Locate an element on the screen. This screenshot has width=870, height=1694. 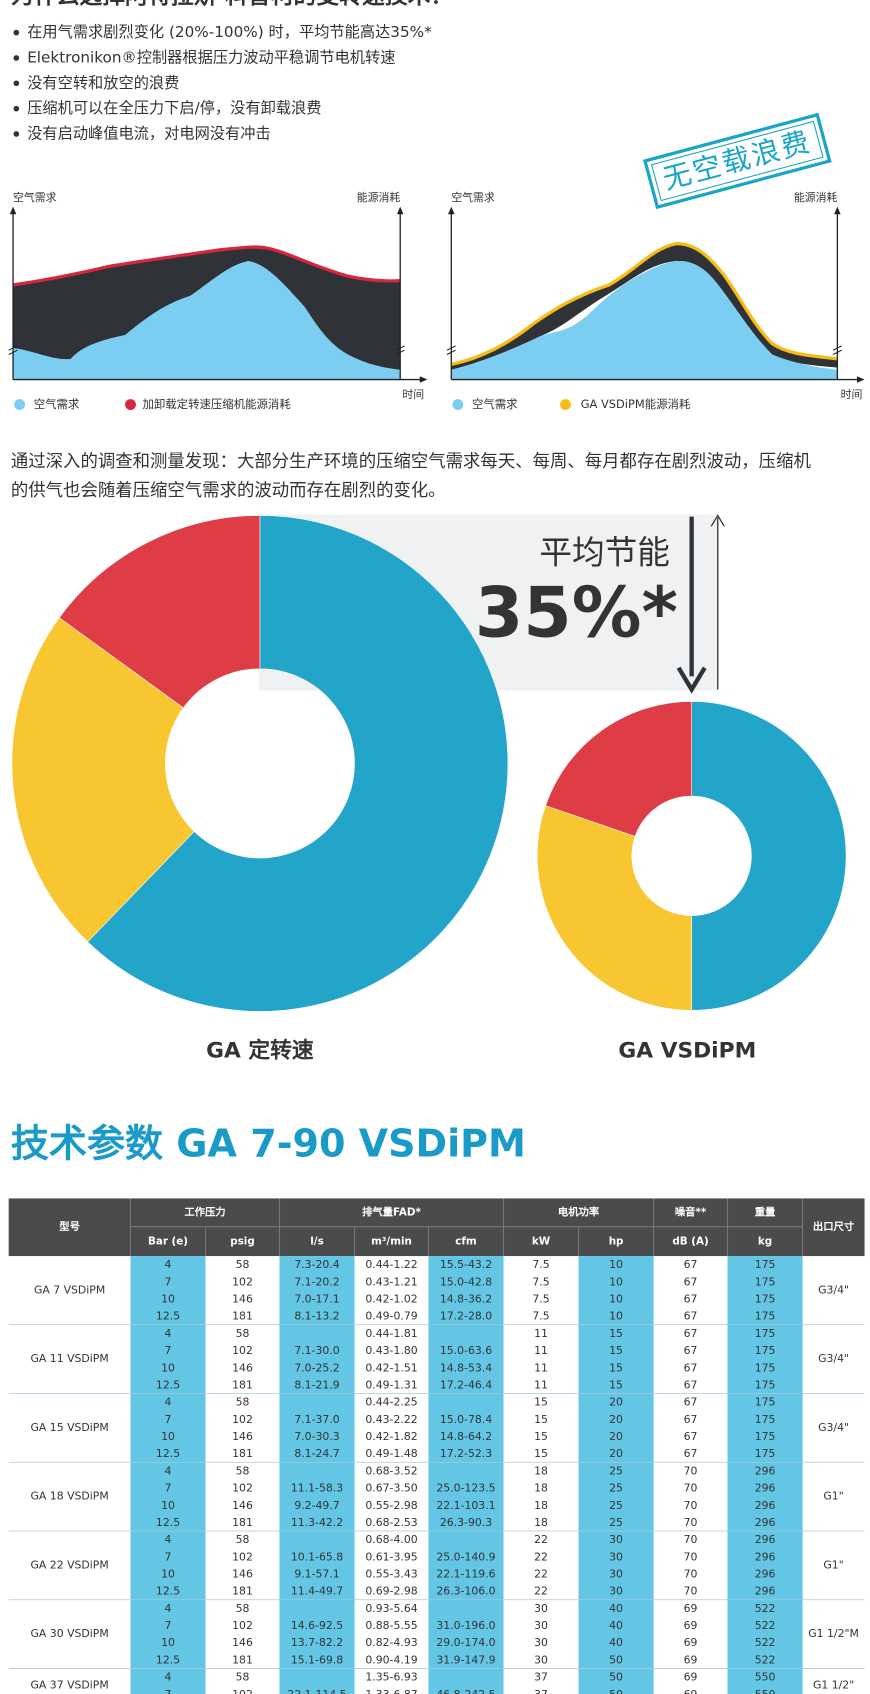
table-cell: 0.43-1.21 is located at coordinates (391, 1281).